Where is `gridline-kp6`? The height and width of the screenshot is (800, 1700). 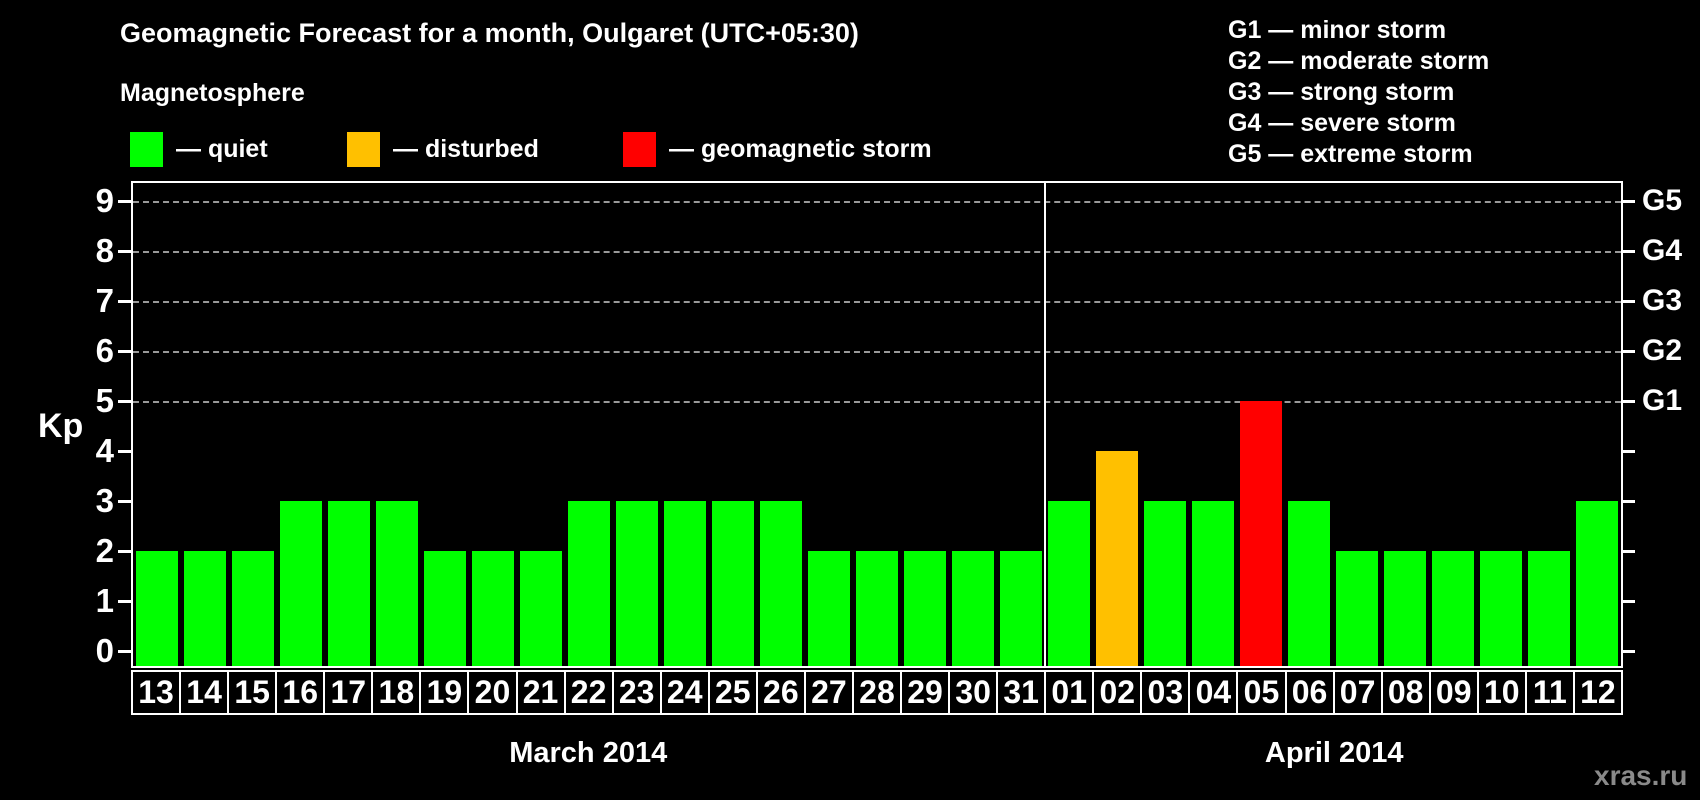 gridline-kp6 is located at coordinates (877, 352).